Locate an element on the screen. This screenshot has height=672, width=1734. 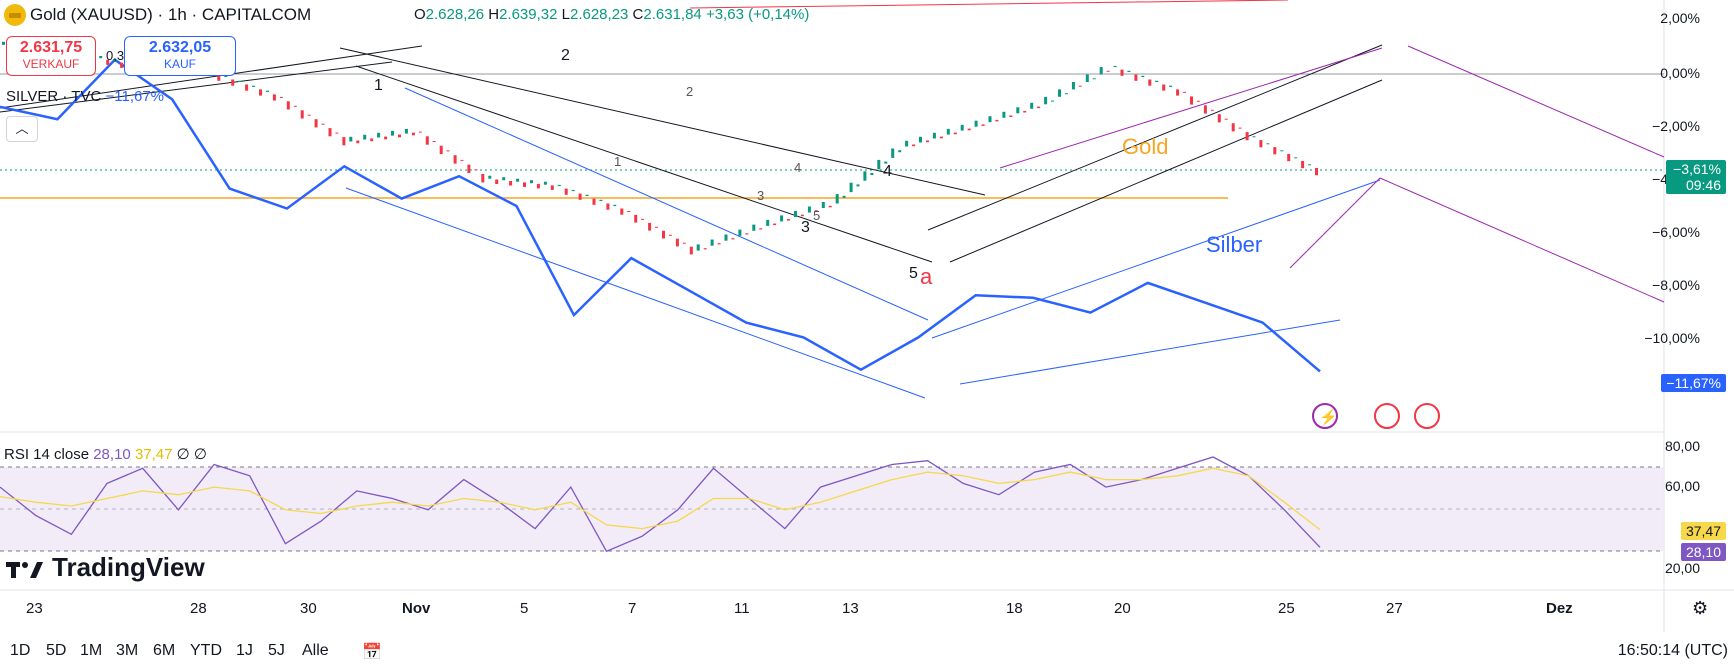
bolt-icon is located at coordinates (1325, 416).